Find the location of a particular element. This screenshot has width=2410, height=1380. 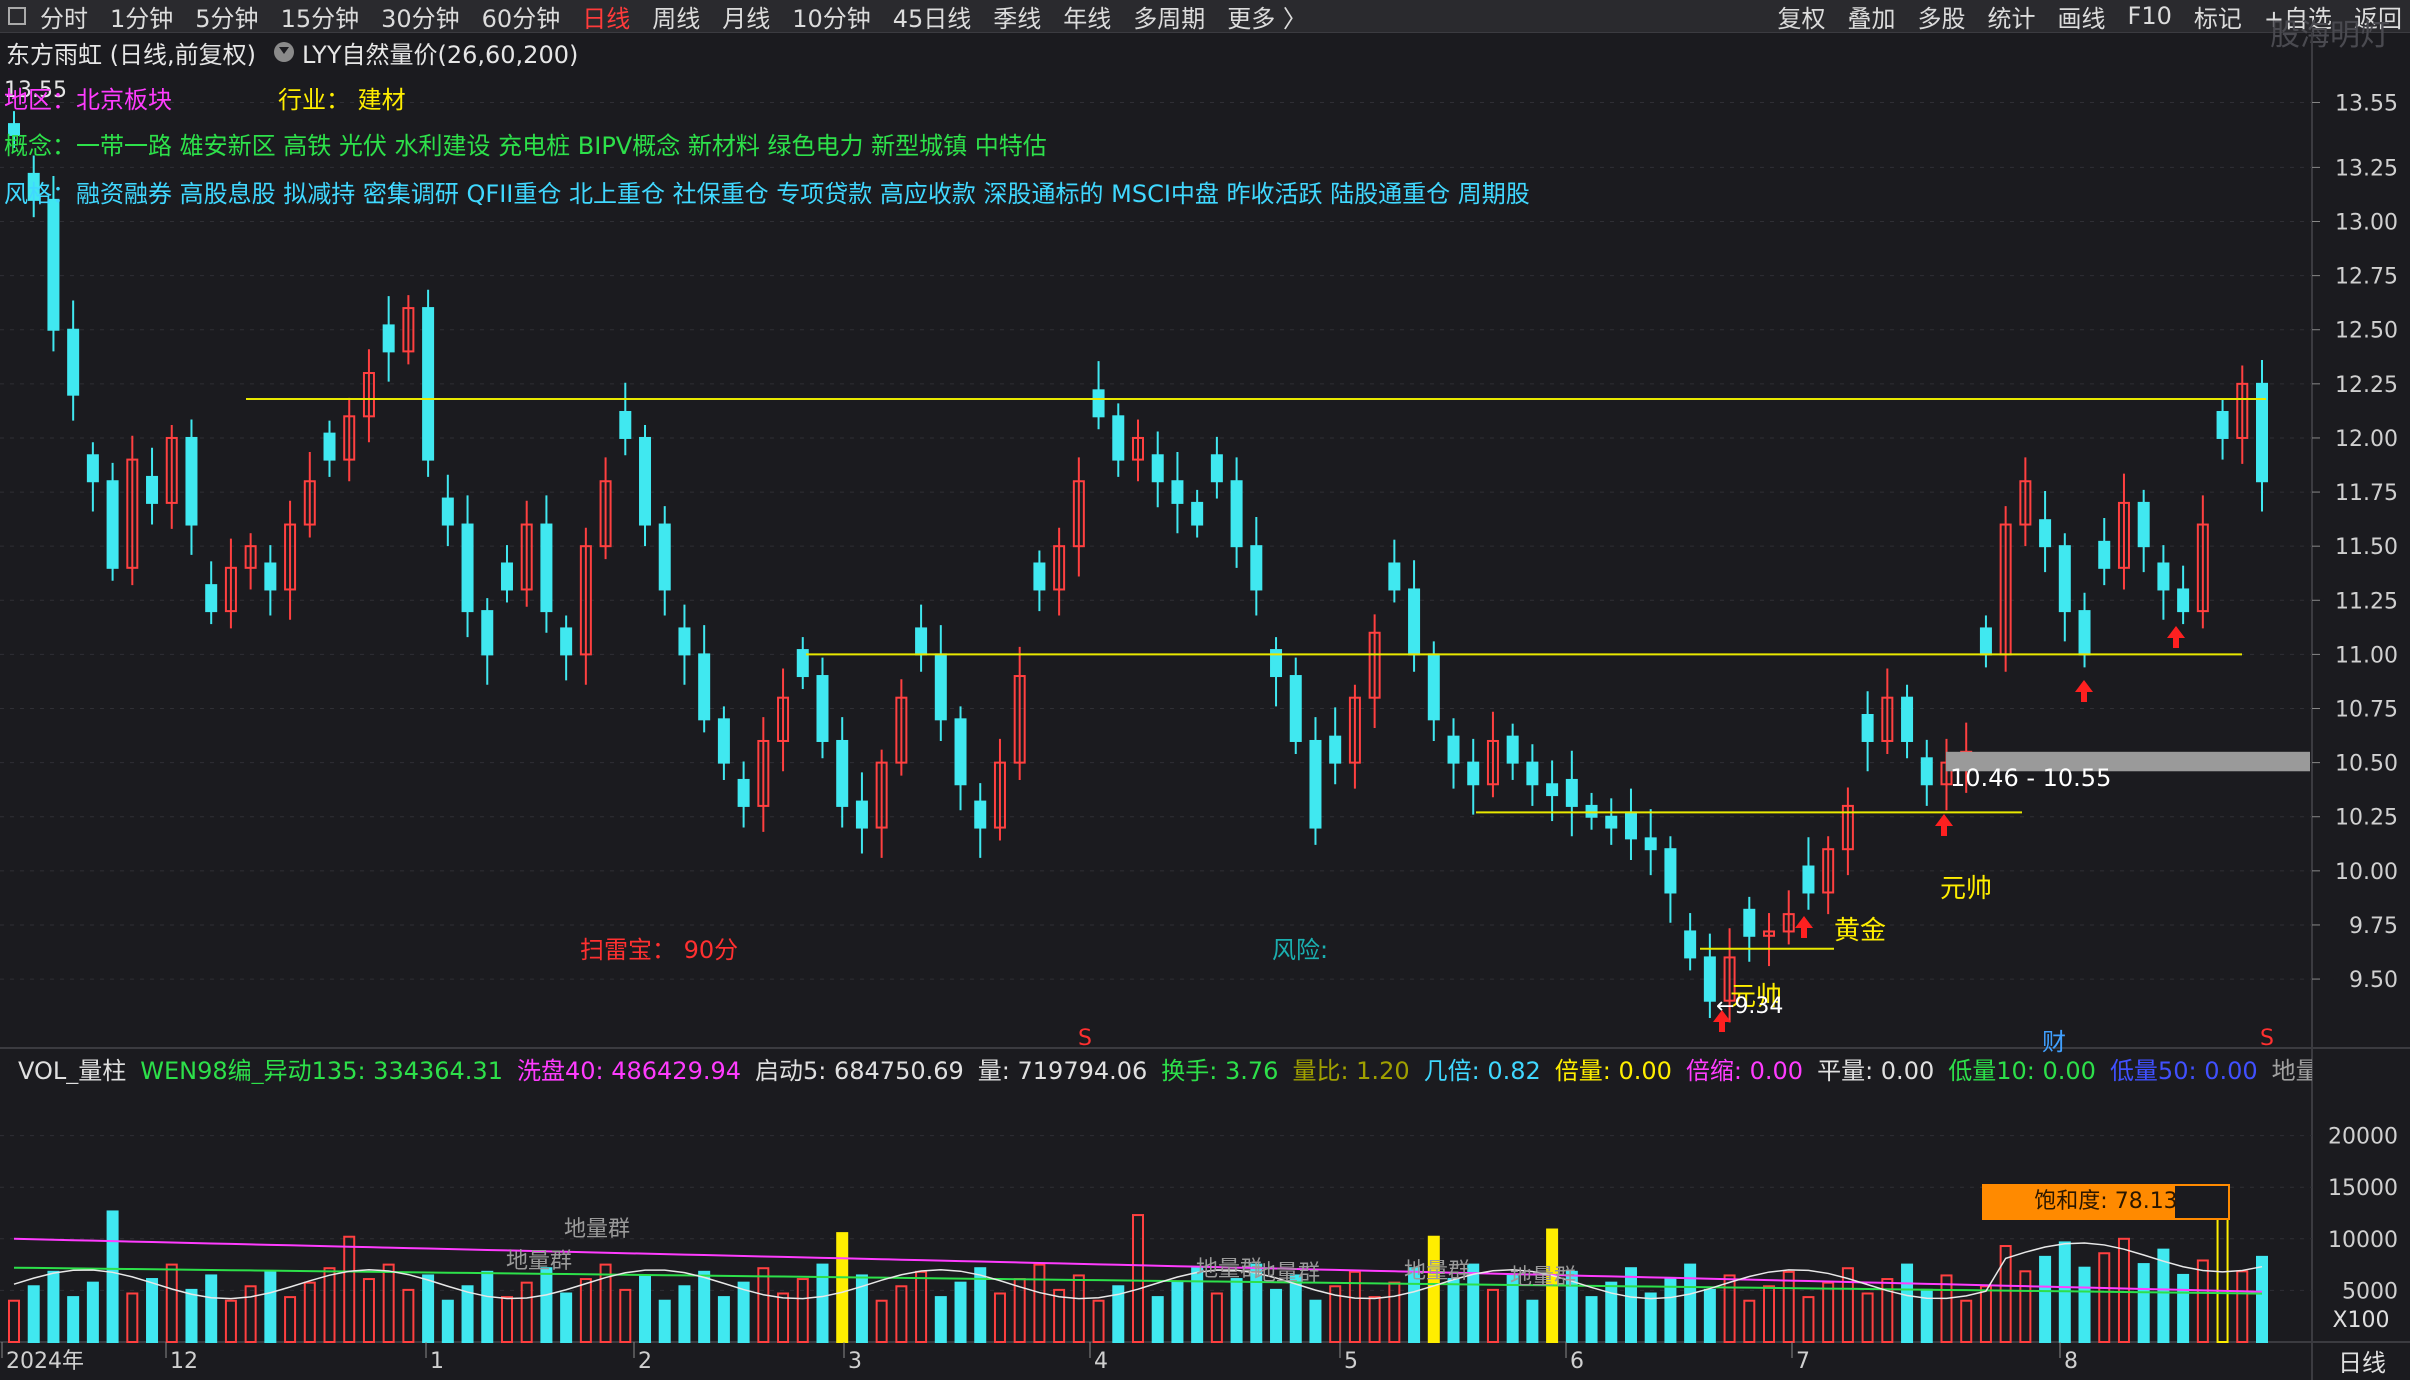

toolbar-button-1: 叠加 is located at coordinates (1871, 18).